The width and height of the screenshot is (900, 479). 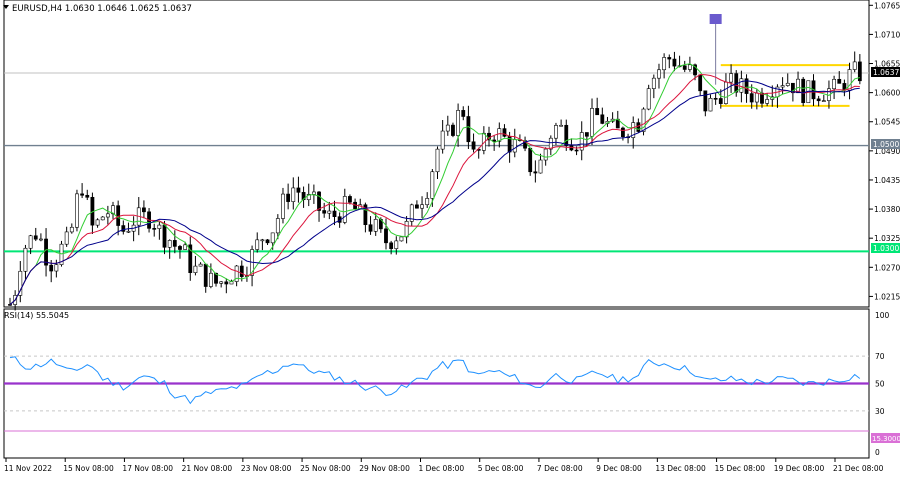 I want to click on svg-text: 1.0637, so click(x=886, y=72).